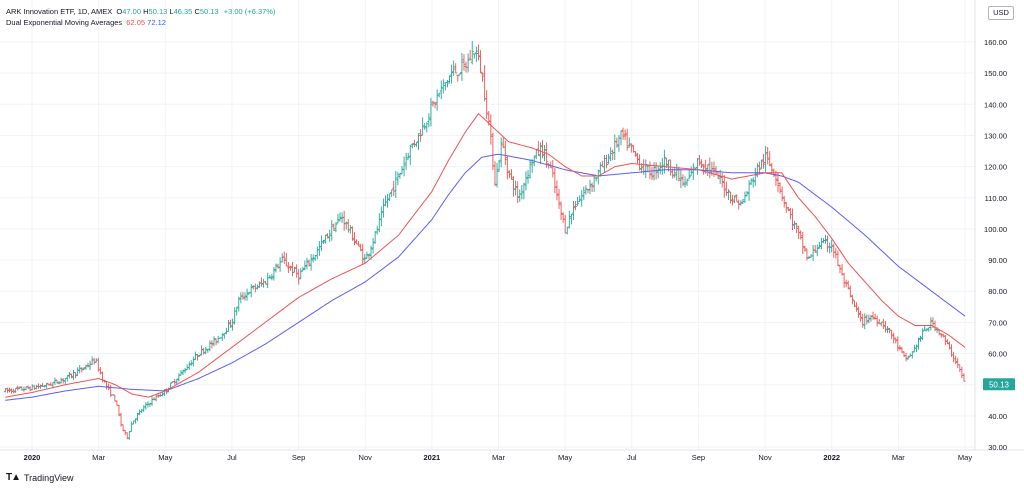 Image resolution: width=1024 pixels, height=494 pixels. I want to click on open-value: 47.00, so click(132, 11).